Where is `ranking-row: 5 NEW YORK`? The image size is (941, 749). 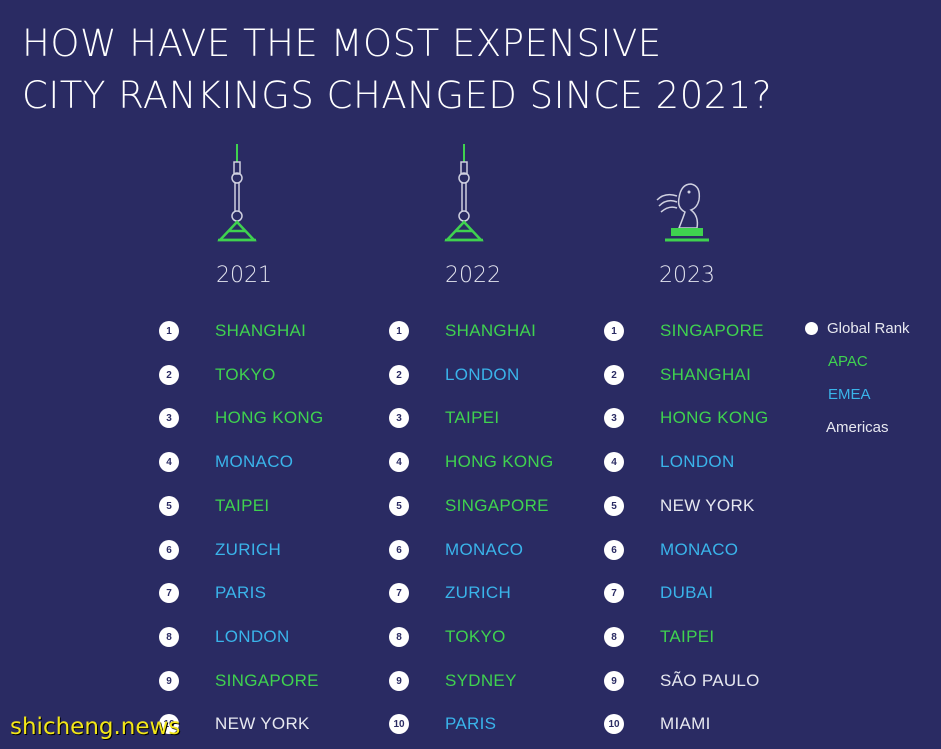 ranking-row: 5 NEW YORK is located at coordinates (679, 506).